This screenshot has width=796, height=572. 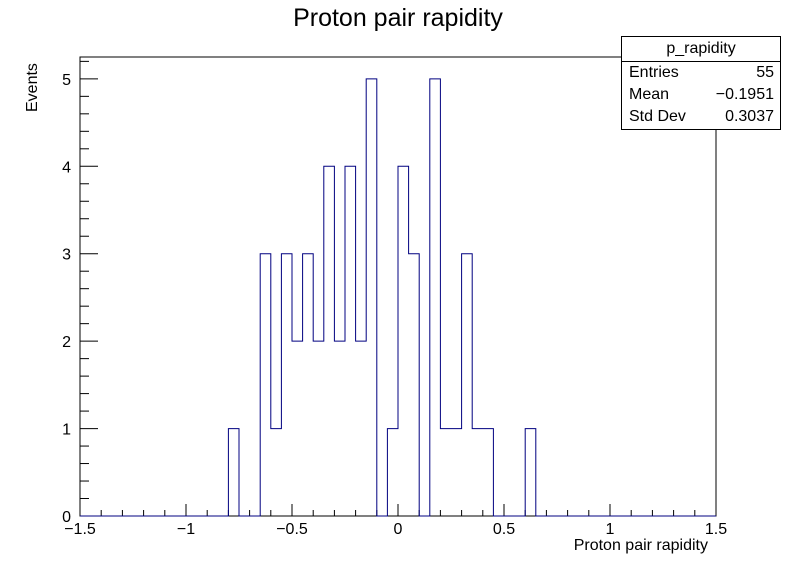 I want to click on y-tick-label: 1, so click(x=66, y=430).